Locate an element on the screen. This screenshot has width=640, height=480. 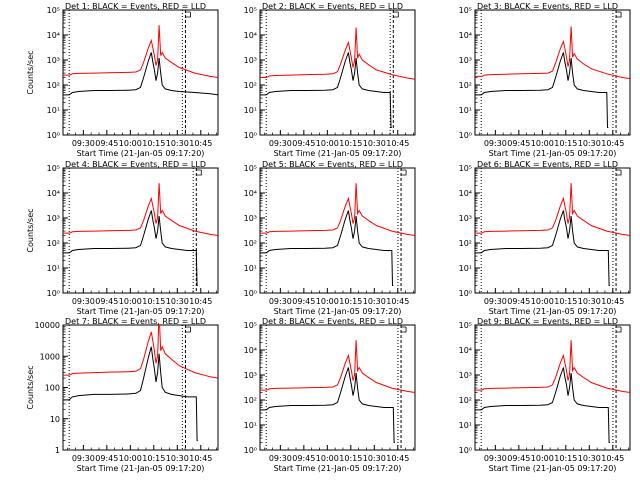
chart-title: Det 7: BLACK = Events, RED = LLD is located at coordinates (135, 321).